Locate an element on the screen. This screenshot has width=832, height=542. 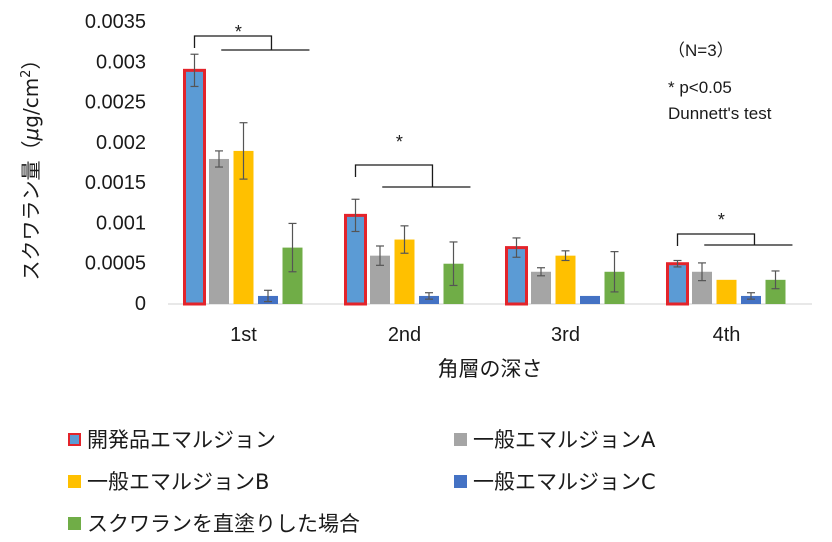
x-tick-label: 2nd is located at coordinates (404, 335).